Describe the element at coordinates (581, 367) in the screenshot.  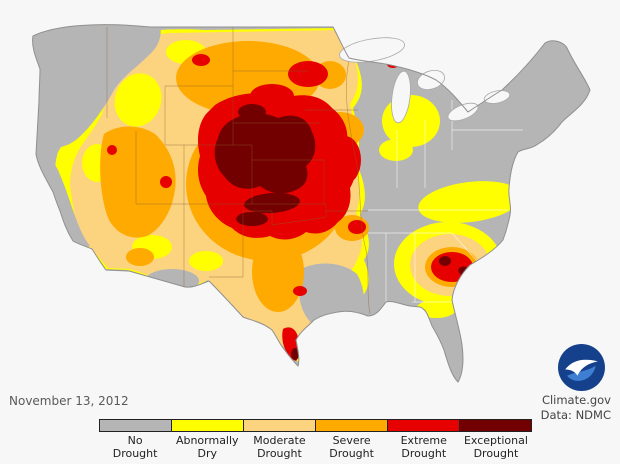
I see `noaa-logo-icon` at that location.